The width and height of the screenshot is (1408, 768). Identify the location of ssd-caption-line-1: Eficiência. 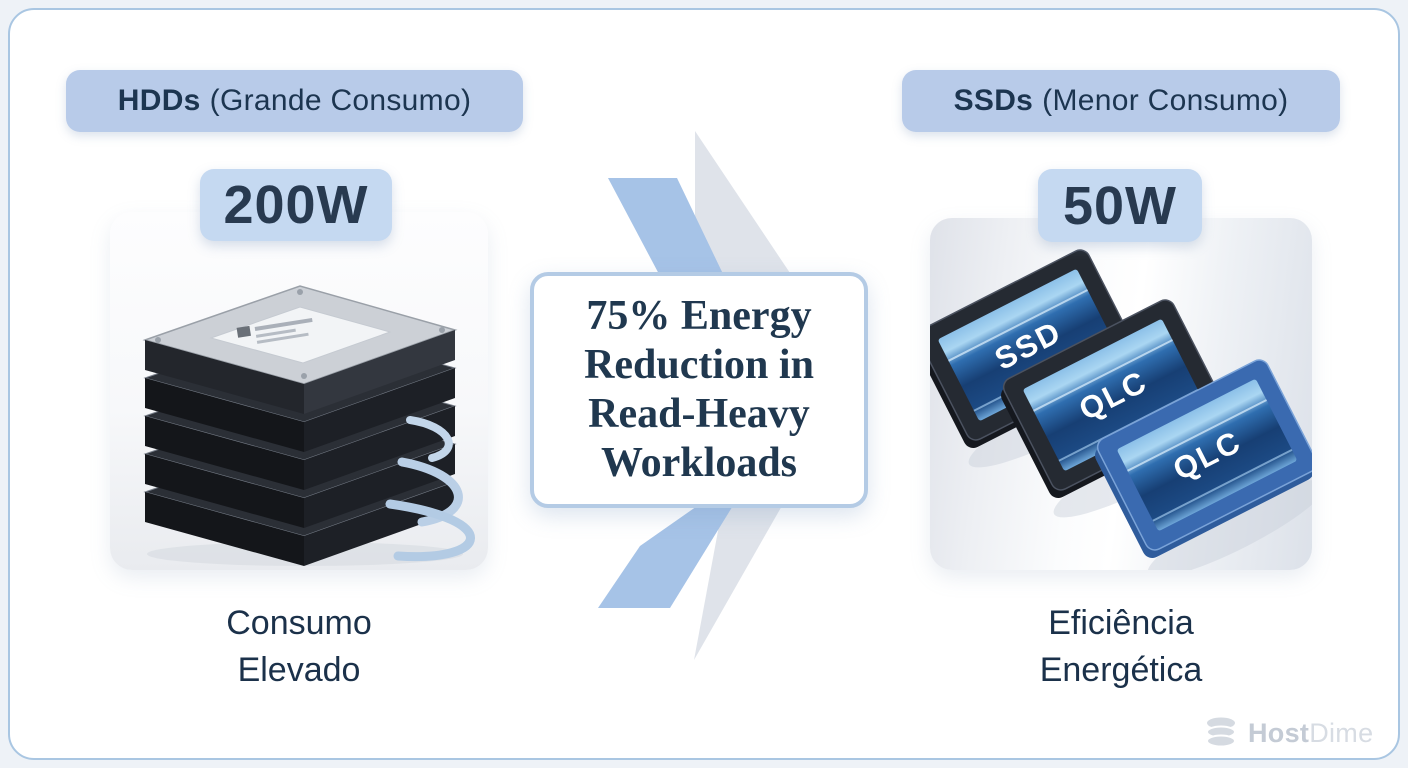
(1121, 623).